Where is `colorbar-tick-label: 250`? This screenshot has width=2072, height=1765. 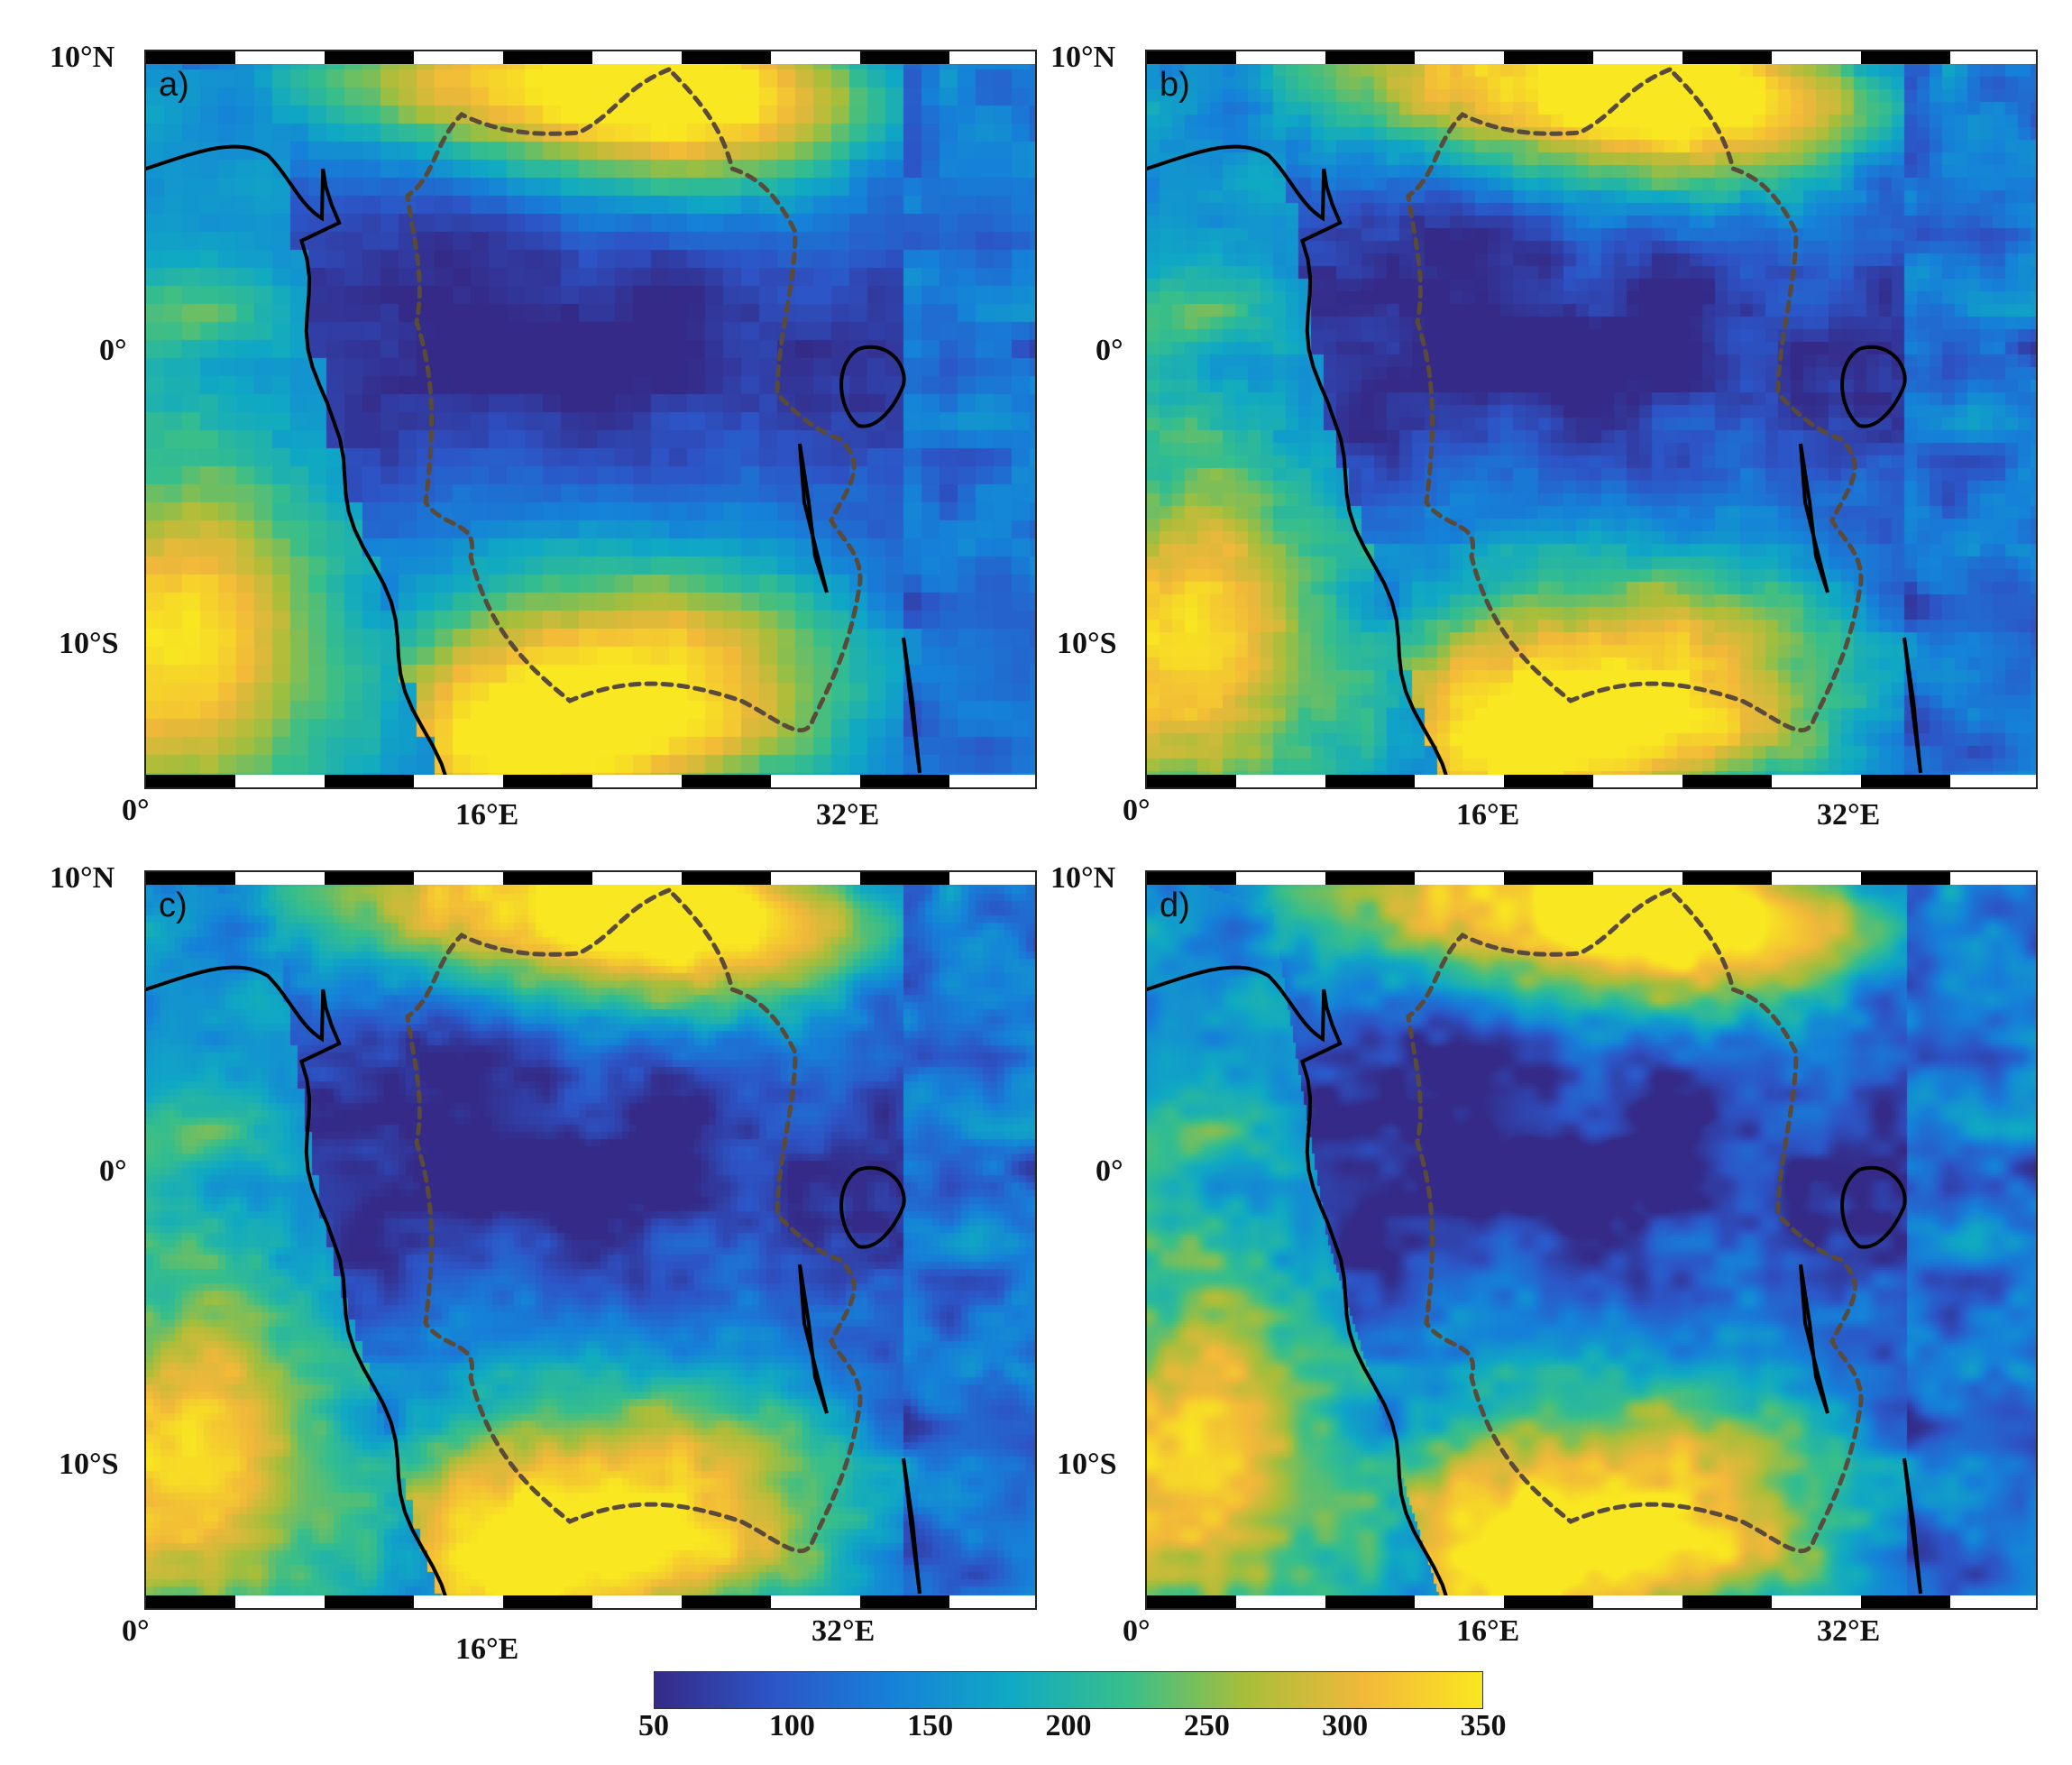
colorbar-tick-label: 250 is located at coordinates (1206, 1726).